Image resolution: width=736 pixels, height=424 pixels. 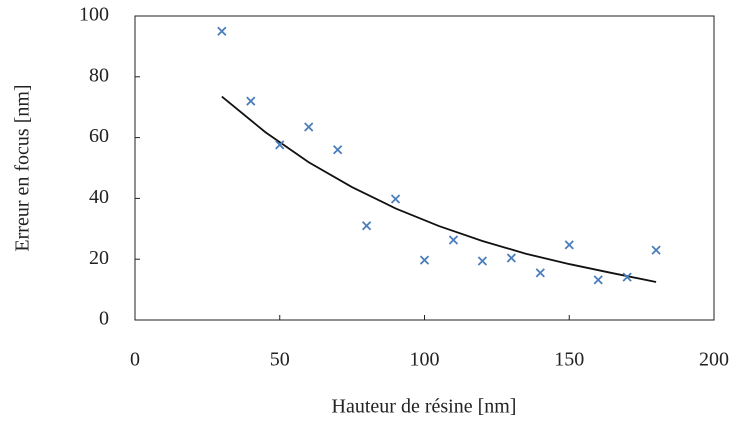 What do you see at coordinates (280, 360) in the screenshot?
I see `x-tick-label: 50` at bounding box center [280, 360].